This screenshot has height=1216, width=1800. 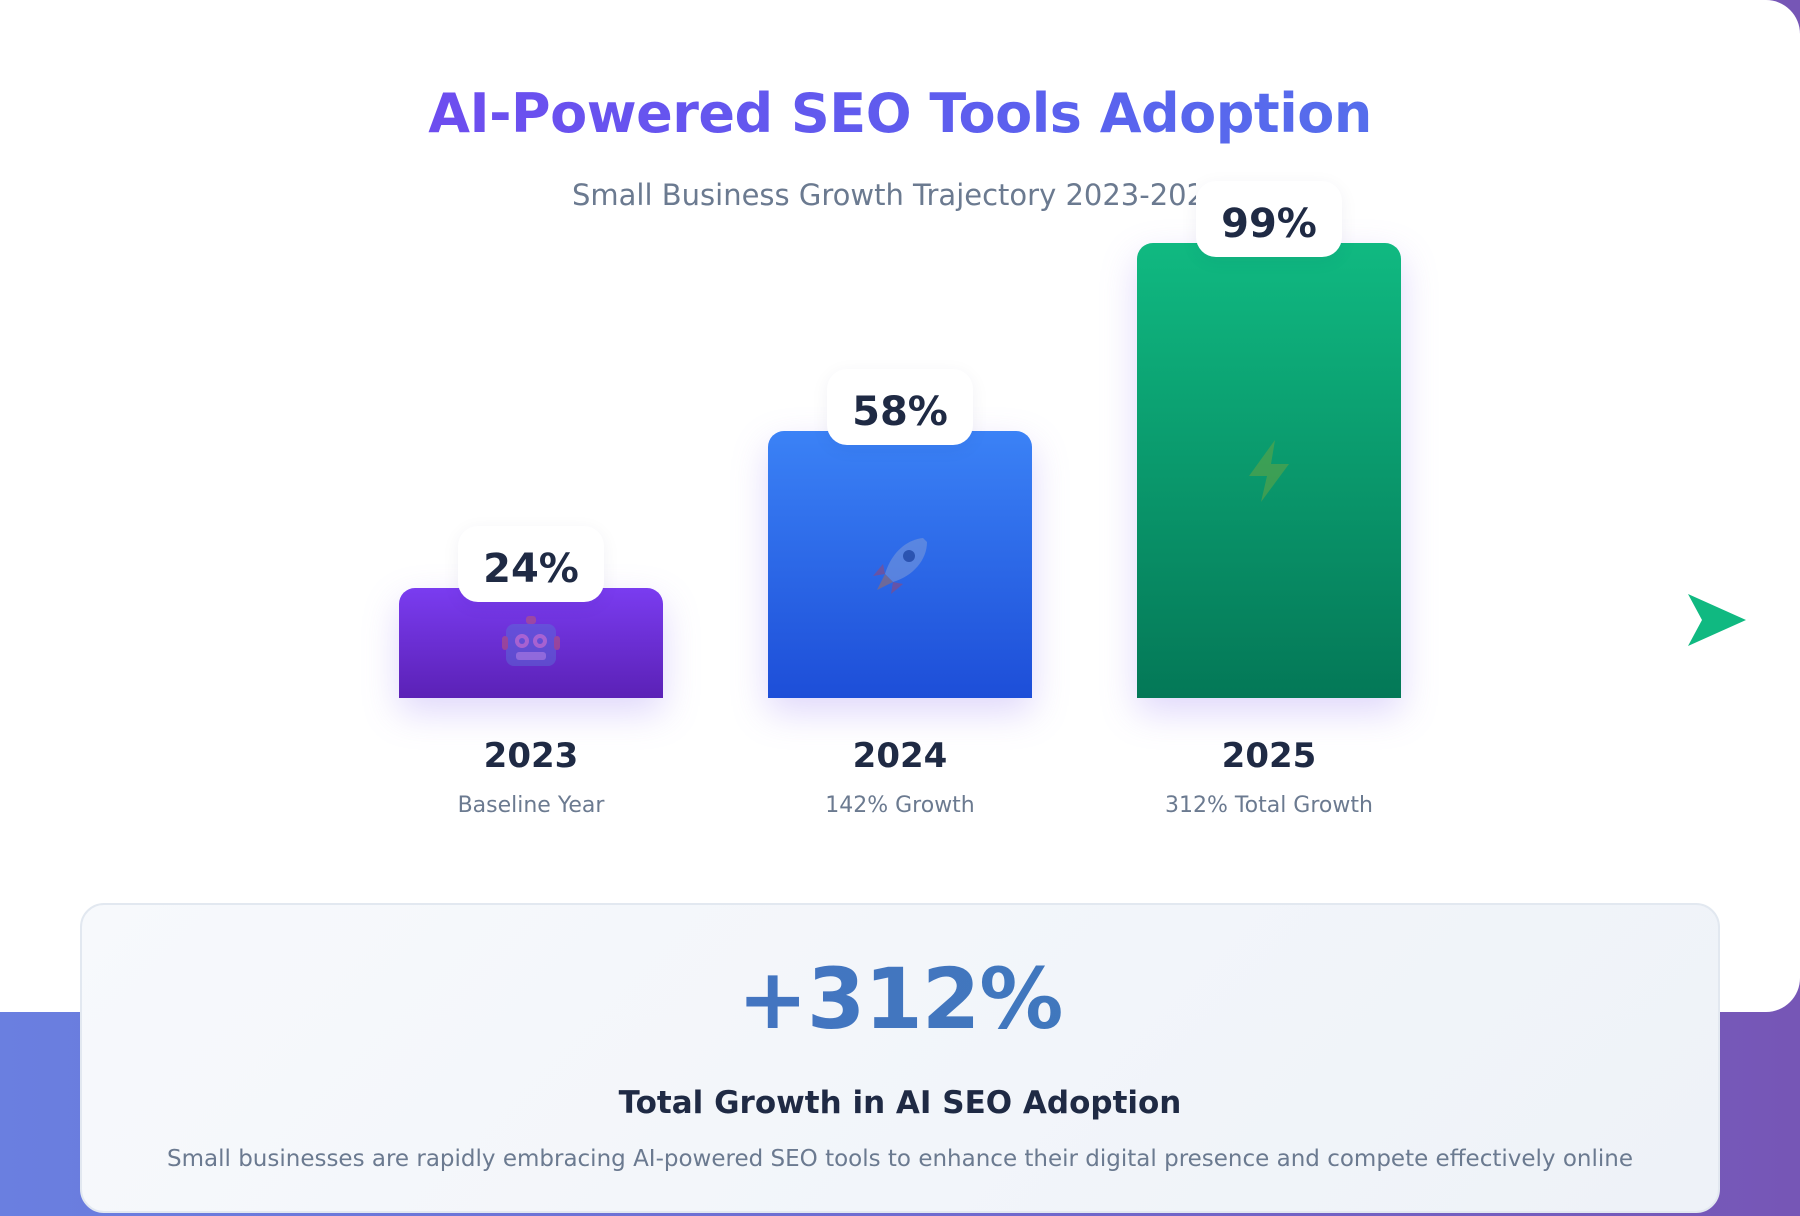 I want to click on robot-icon, so click(x=531, y=645).